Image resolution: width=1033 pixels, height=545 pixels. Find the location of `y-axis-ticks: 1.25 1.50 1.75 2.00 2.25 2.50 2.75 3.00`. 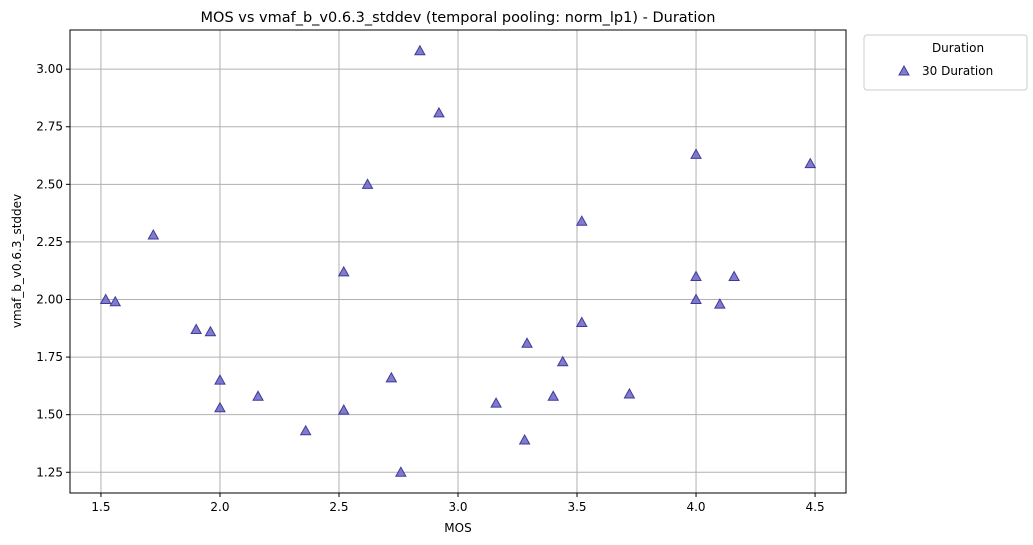

y-axis-ticks: 1.25 1.50 1.75 2.00 2.25 2.50 2.75 3.00 is located at coordinates (53, 270).